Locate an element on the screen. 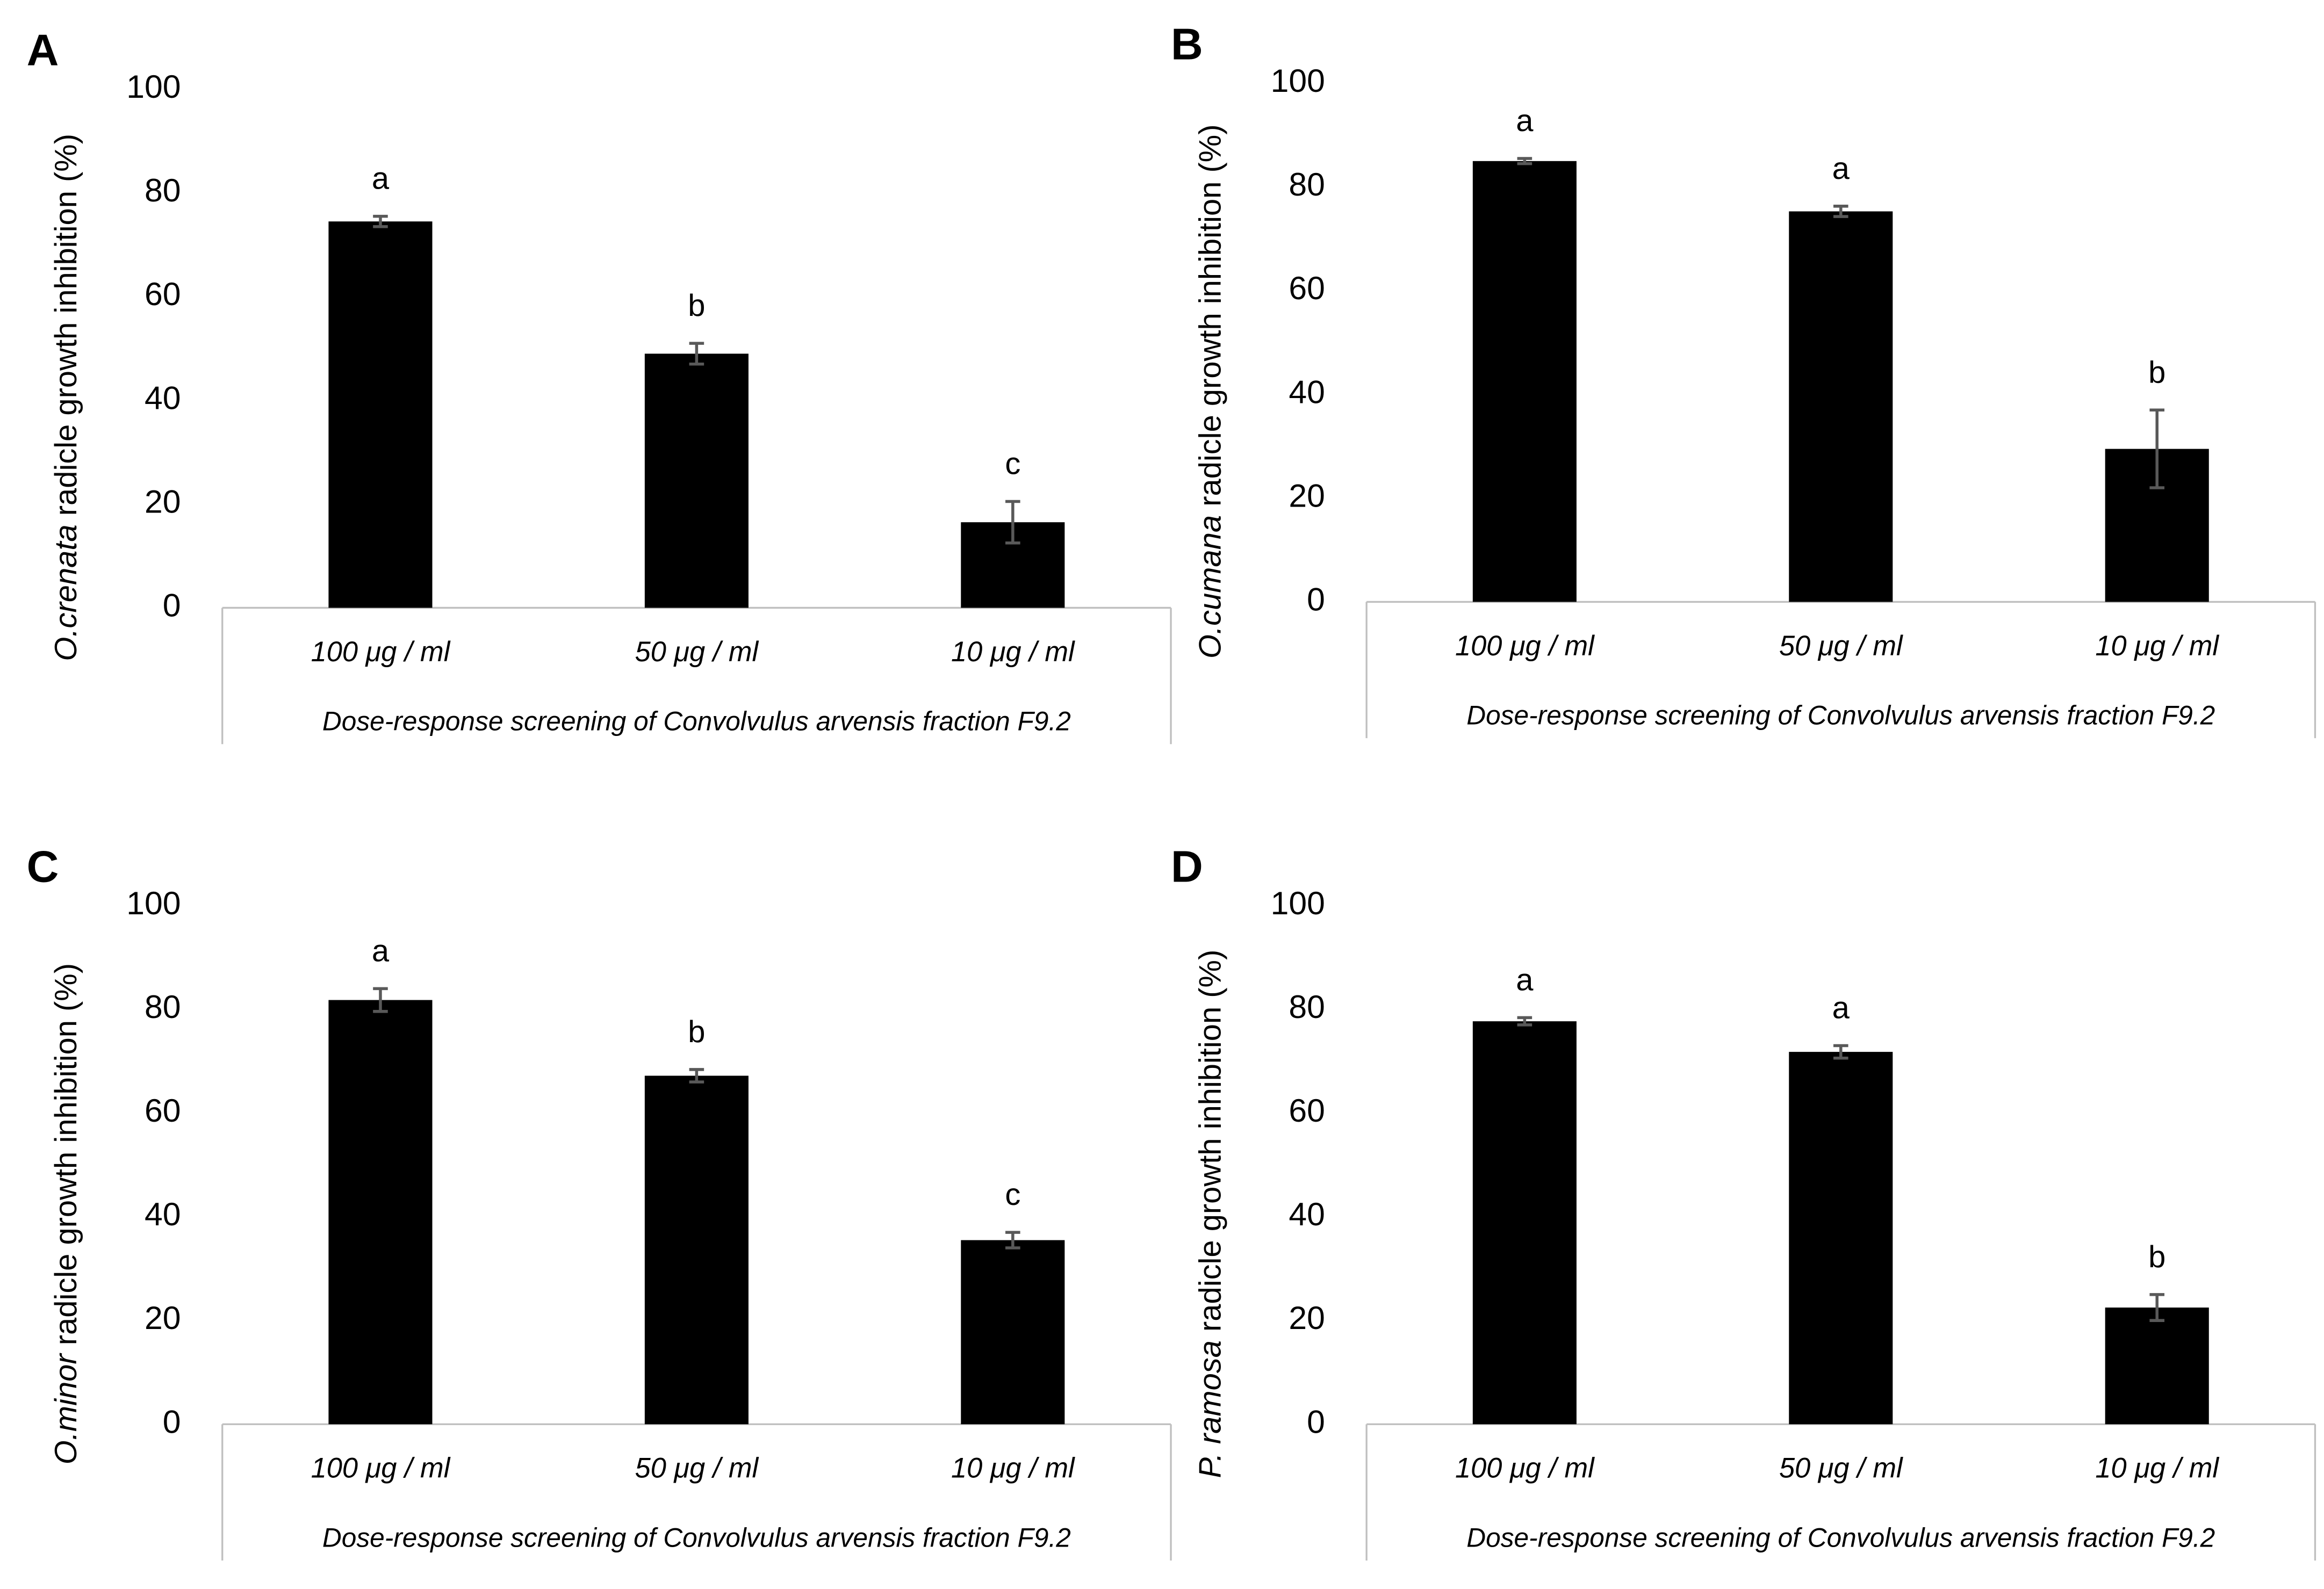 The width and height of the screenshot is (2324, 1589). y-axis-label-species: O.minor is located at coordinates (66, 1409).